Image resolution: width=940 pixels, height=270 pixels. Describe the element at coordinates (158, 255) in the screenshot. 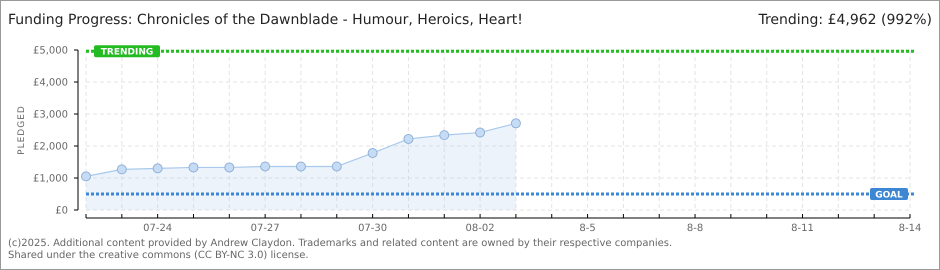

I see `text: Shared under the creative commons (CC BY-NC 3.0) license.` at that location.